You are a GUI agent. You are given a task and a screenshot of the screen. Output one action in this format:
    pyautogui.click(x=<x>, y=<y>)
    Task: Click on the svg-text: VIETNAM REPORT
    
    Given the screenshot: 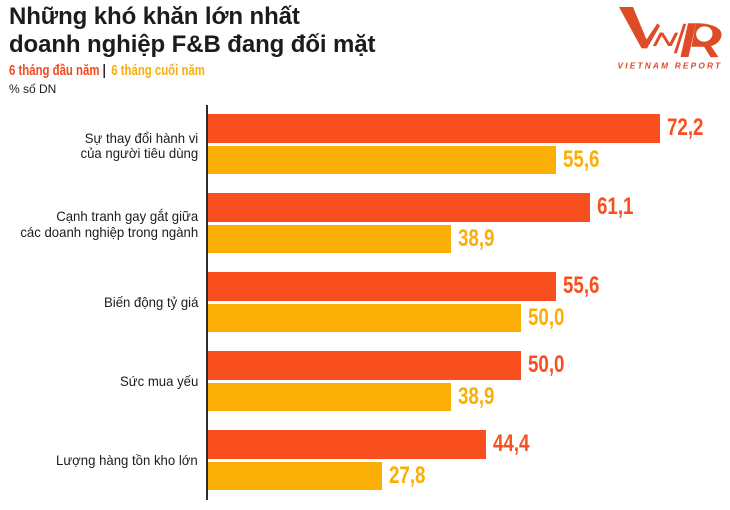 What is the action you would take?
    pyautogui.click(x=670, y=66)
    